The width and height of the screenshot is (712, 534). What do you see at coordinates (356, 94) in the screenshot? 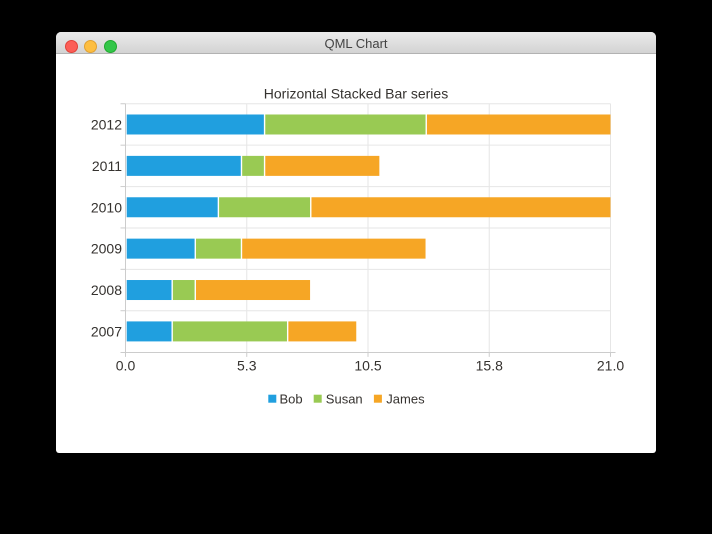
I see `svg-text: Horizontal Stacked Bar series` at bounding box center [356, 94].